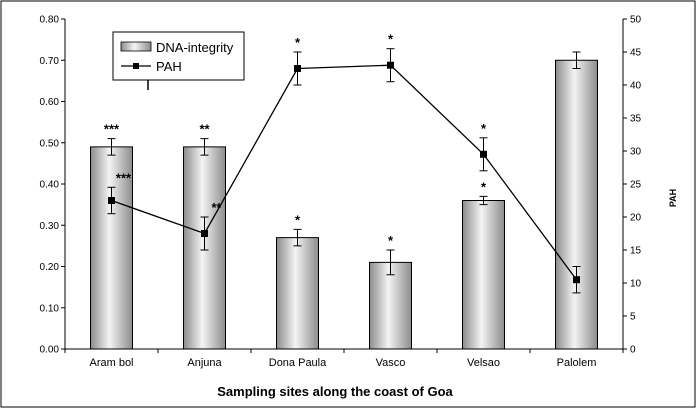  Describe the element at coordinates (136, 66) in the screenshot. I see `legend-swatch-marker` at that location.